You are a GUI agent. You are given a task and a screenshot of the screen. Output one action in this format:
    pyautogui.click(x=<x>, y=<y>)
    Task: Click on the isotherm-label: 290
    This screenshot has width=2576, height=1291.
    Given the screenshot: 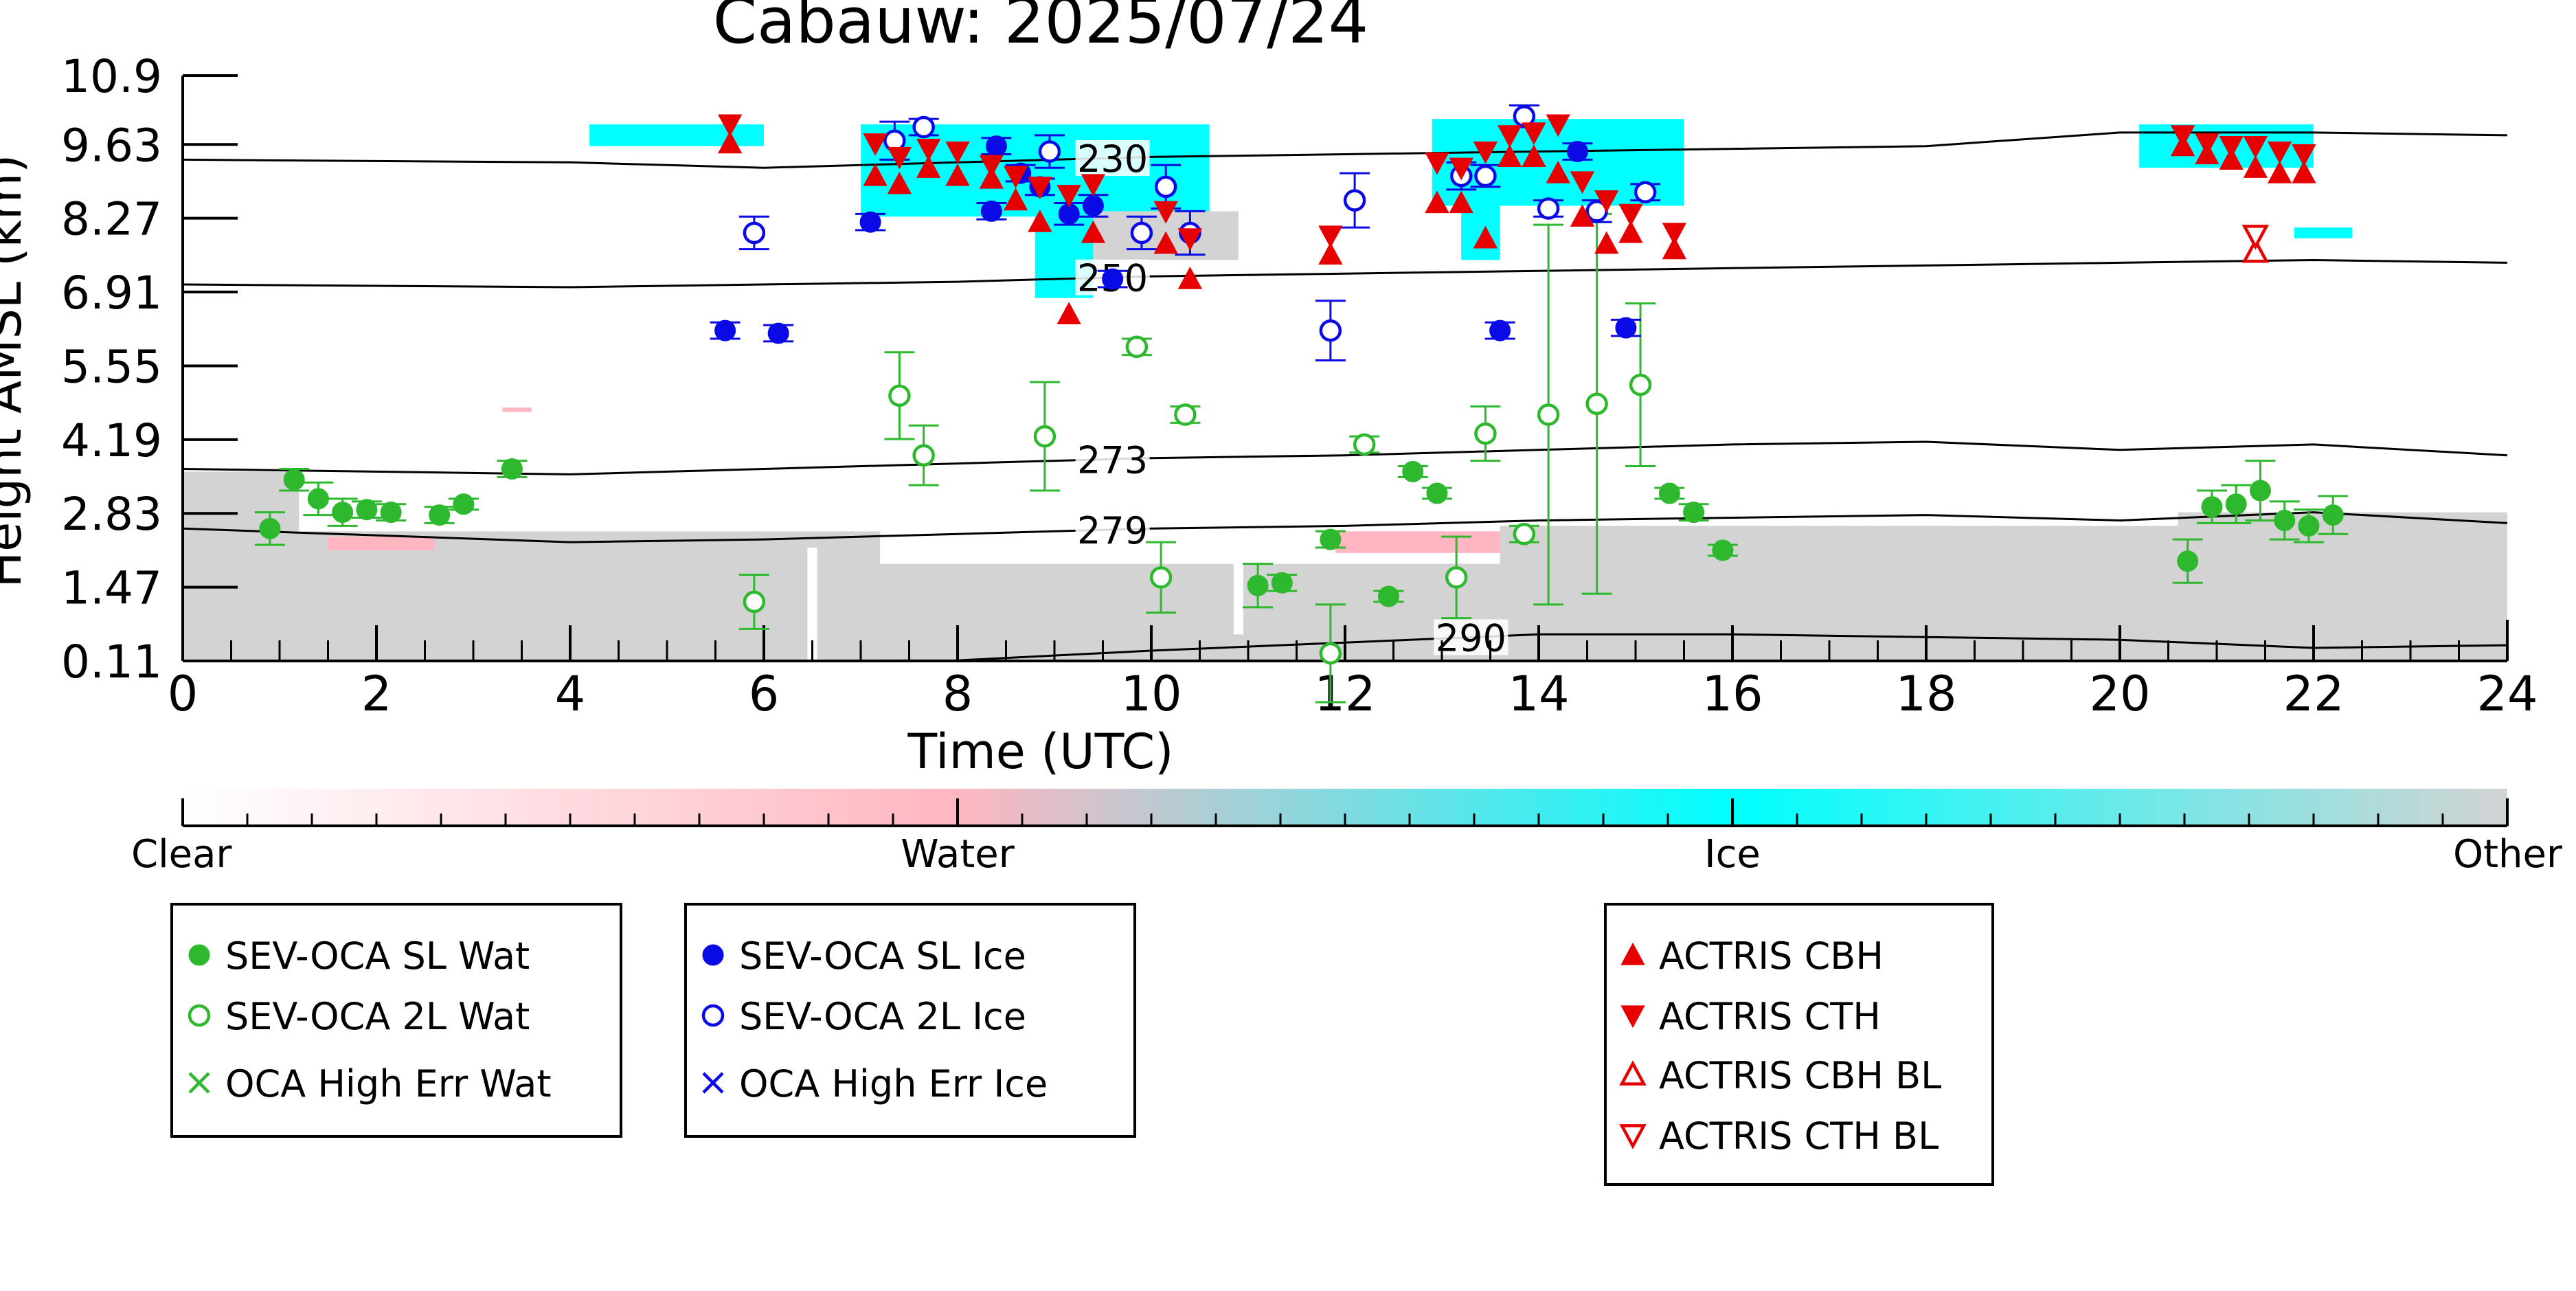 What is the action you would take?
    pyautogui.click(x=1471, y=638)
    